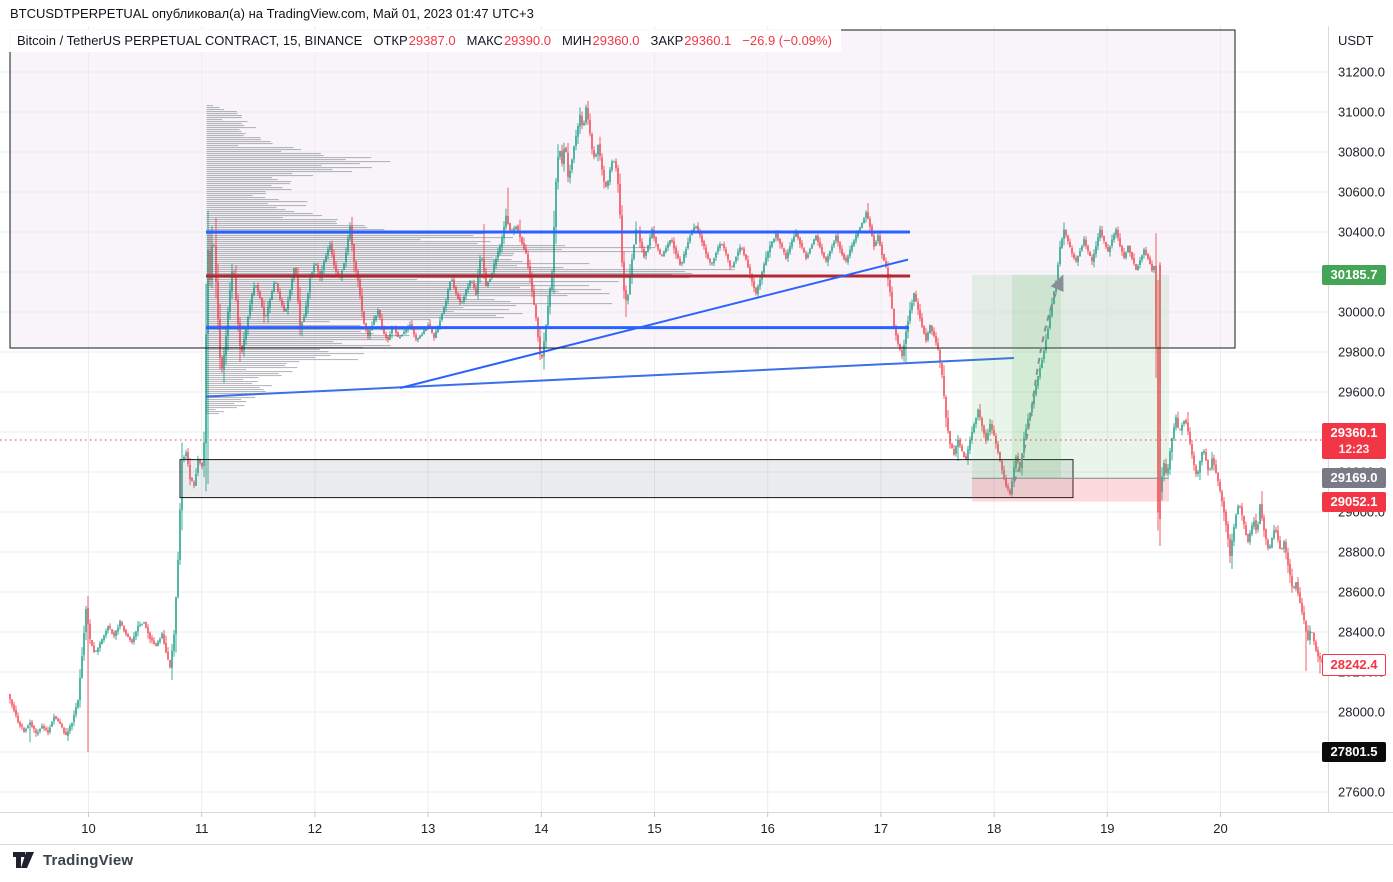  What do you see at coordinates (610, 314) in the screenshot?
I see `drawing-lines` at bounding box center [610, 314].